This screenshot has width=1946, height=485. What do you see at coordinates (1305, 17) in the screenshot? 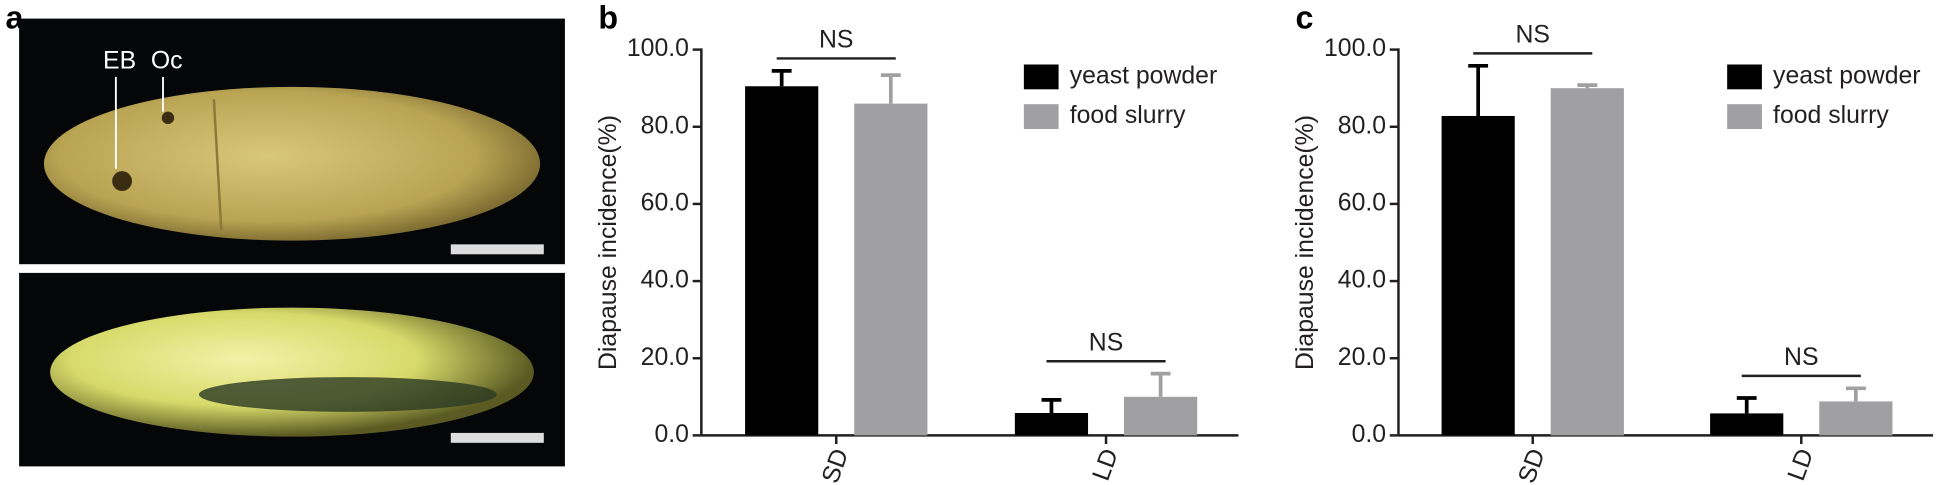
I see `panel-label: c` at bounding box center [1305, 17].